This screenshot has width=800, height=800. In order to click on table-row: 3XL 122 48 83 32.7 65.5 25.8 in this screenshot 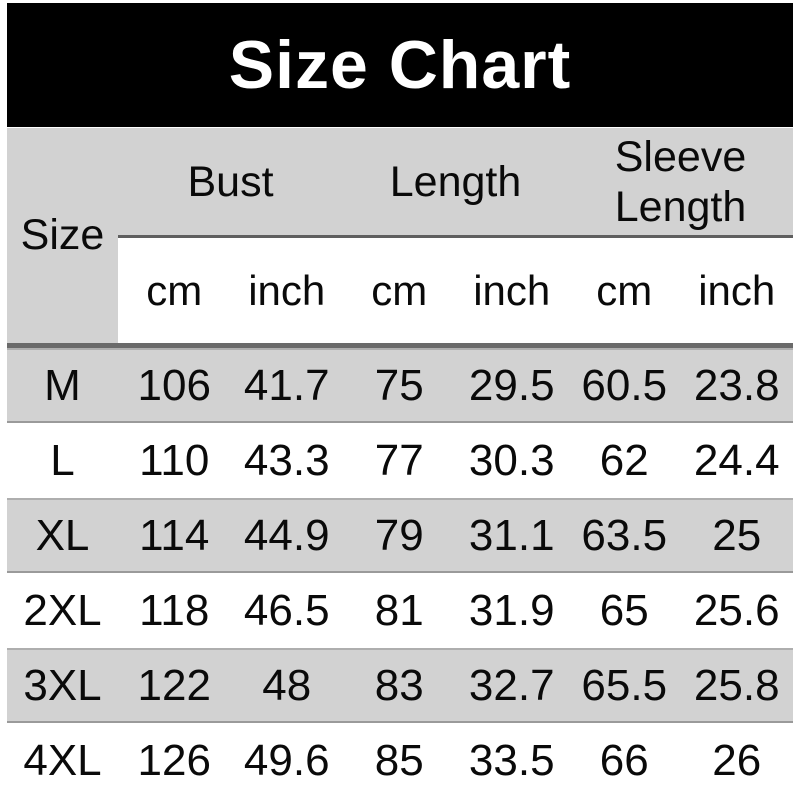, I will do `click(400, 685)`.